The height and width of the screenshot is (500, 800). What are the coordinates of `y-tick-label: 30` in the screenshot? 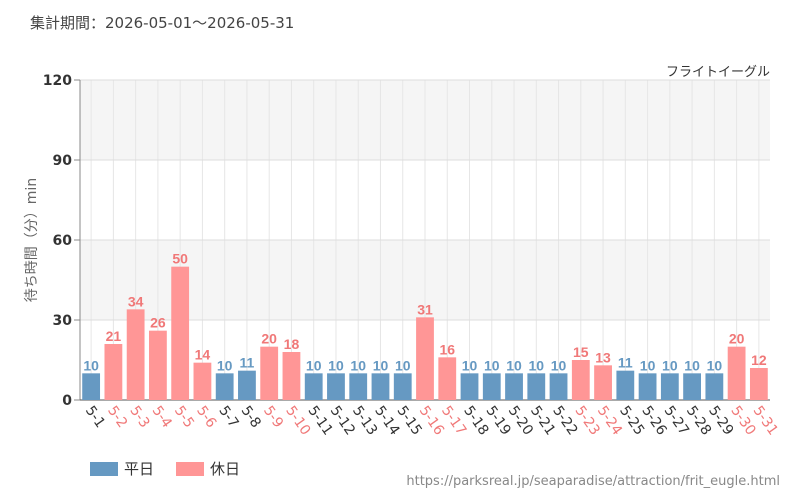 It's located at (63, 321).